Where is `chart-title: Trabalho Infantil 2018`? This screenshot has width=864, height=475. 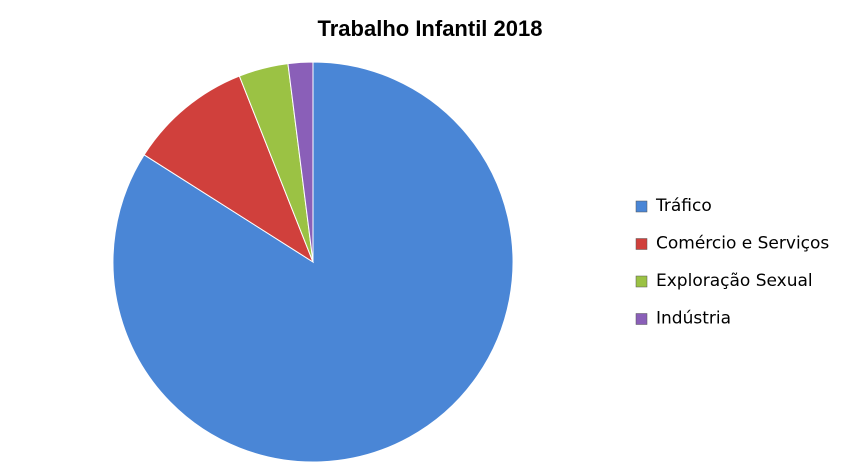 chart-title: Trabalho Infantil 2018 is located at coordinates (430, 28).